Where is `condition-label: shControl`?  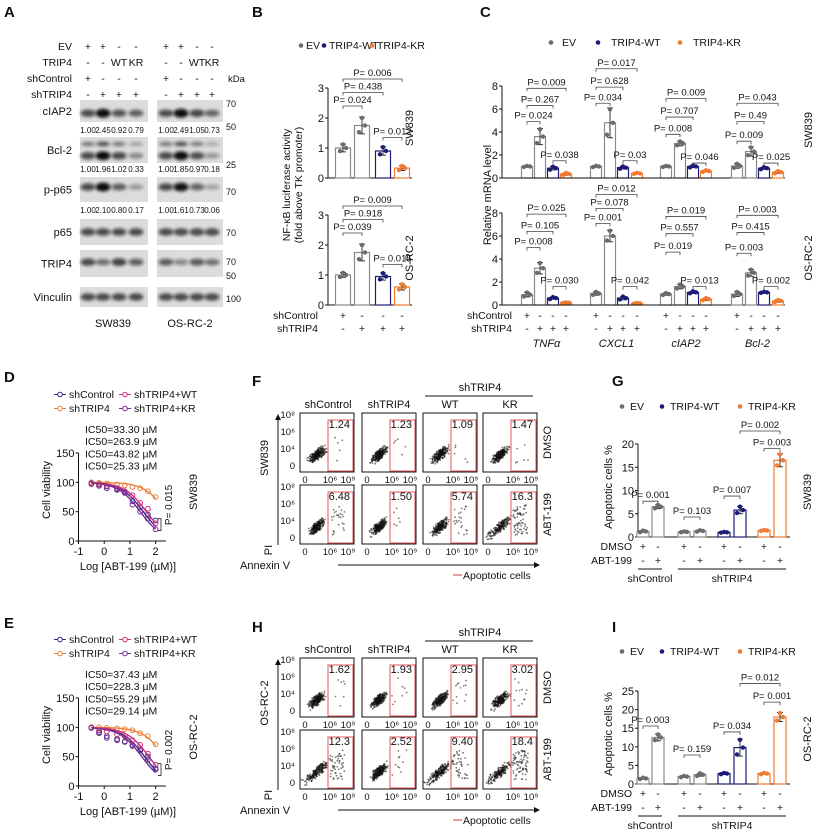 condition-label: shControl is located at coordinates (295, 316).